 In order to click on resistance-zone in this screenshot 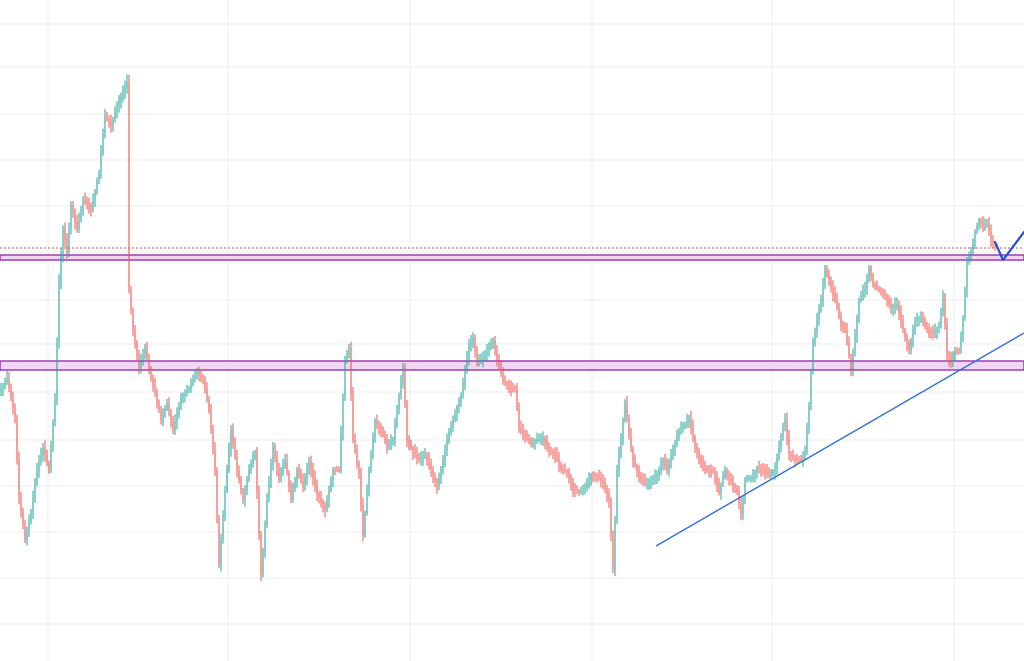, I will do `click(512, 257)`.